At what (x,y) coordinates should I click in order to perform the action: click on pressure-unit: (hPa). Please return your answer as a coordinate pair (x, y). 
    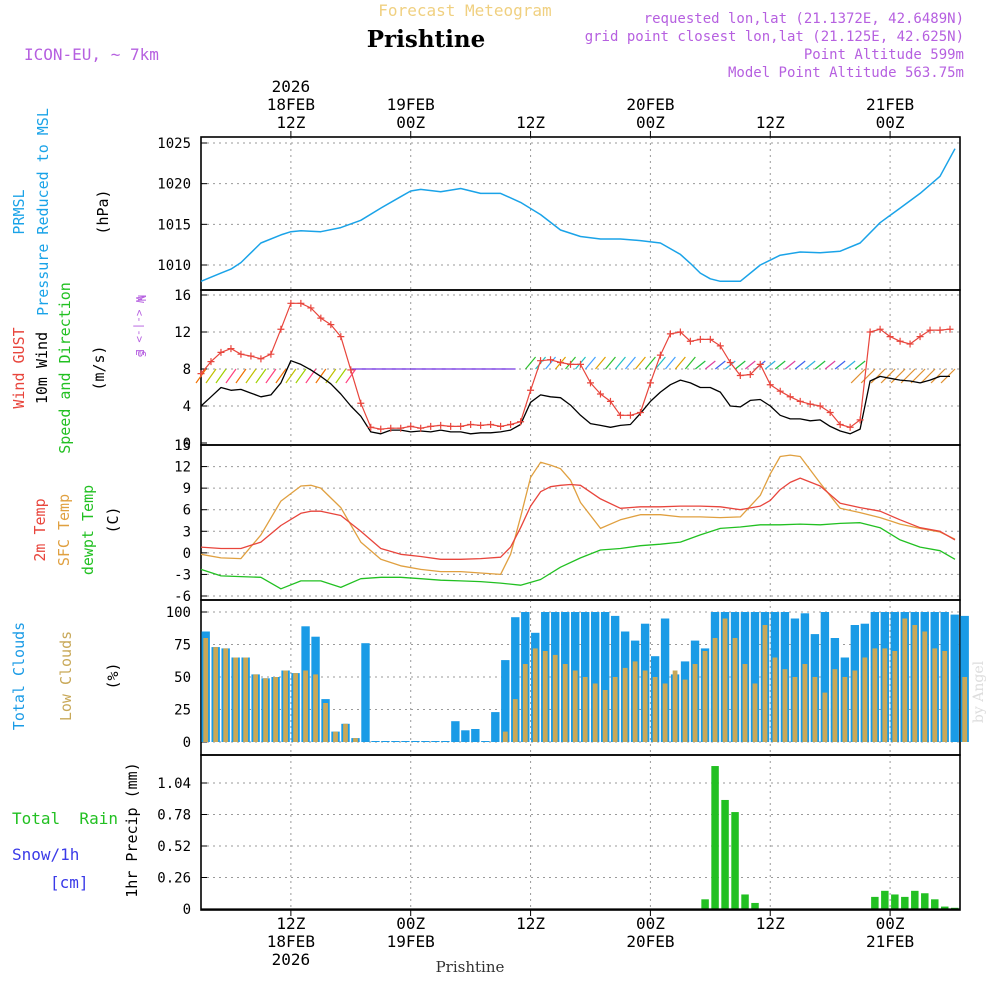
    Looking at the image, I should click on (103, 211).